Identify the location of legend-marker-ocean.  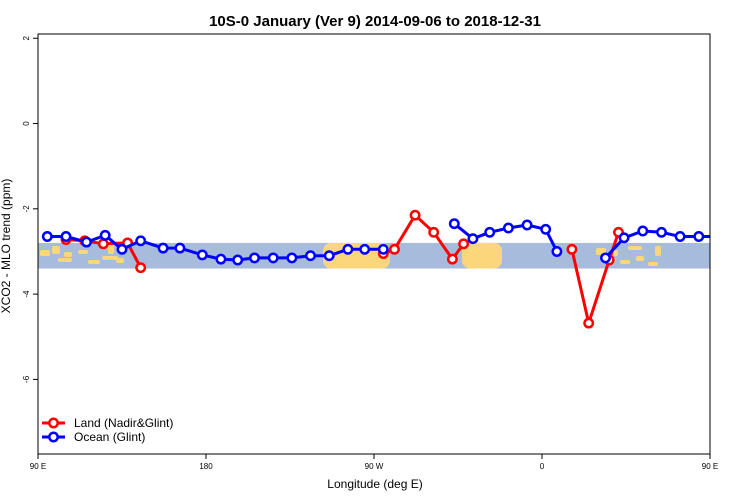
(53, 437).